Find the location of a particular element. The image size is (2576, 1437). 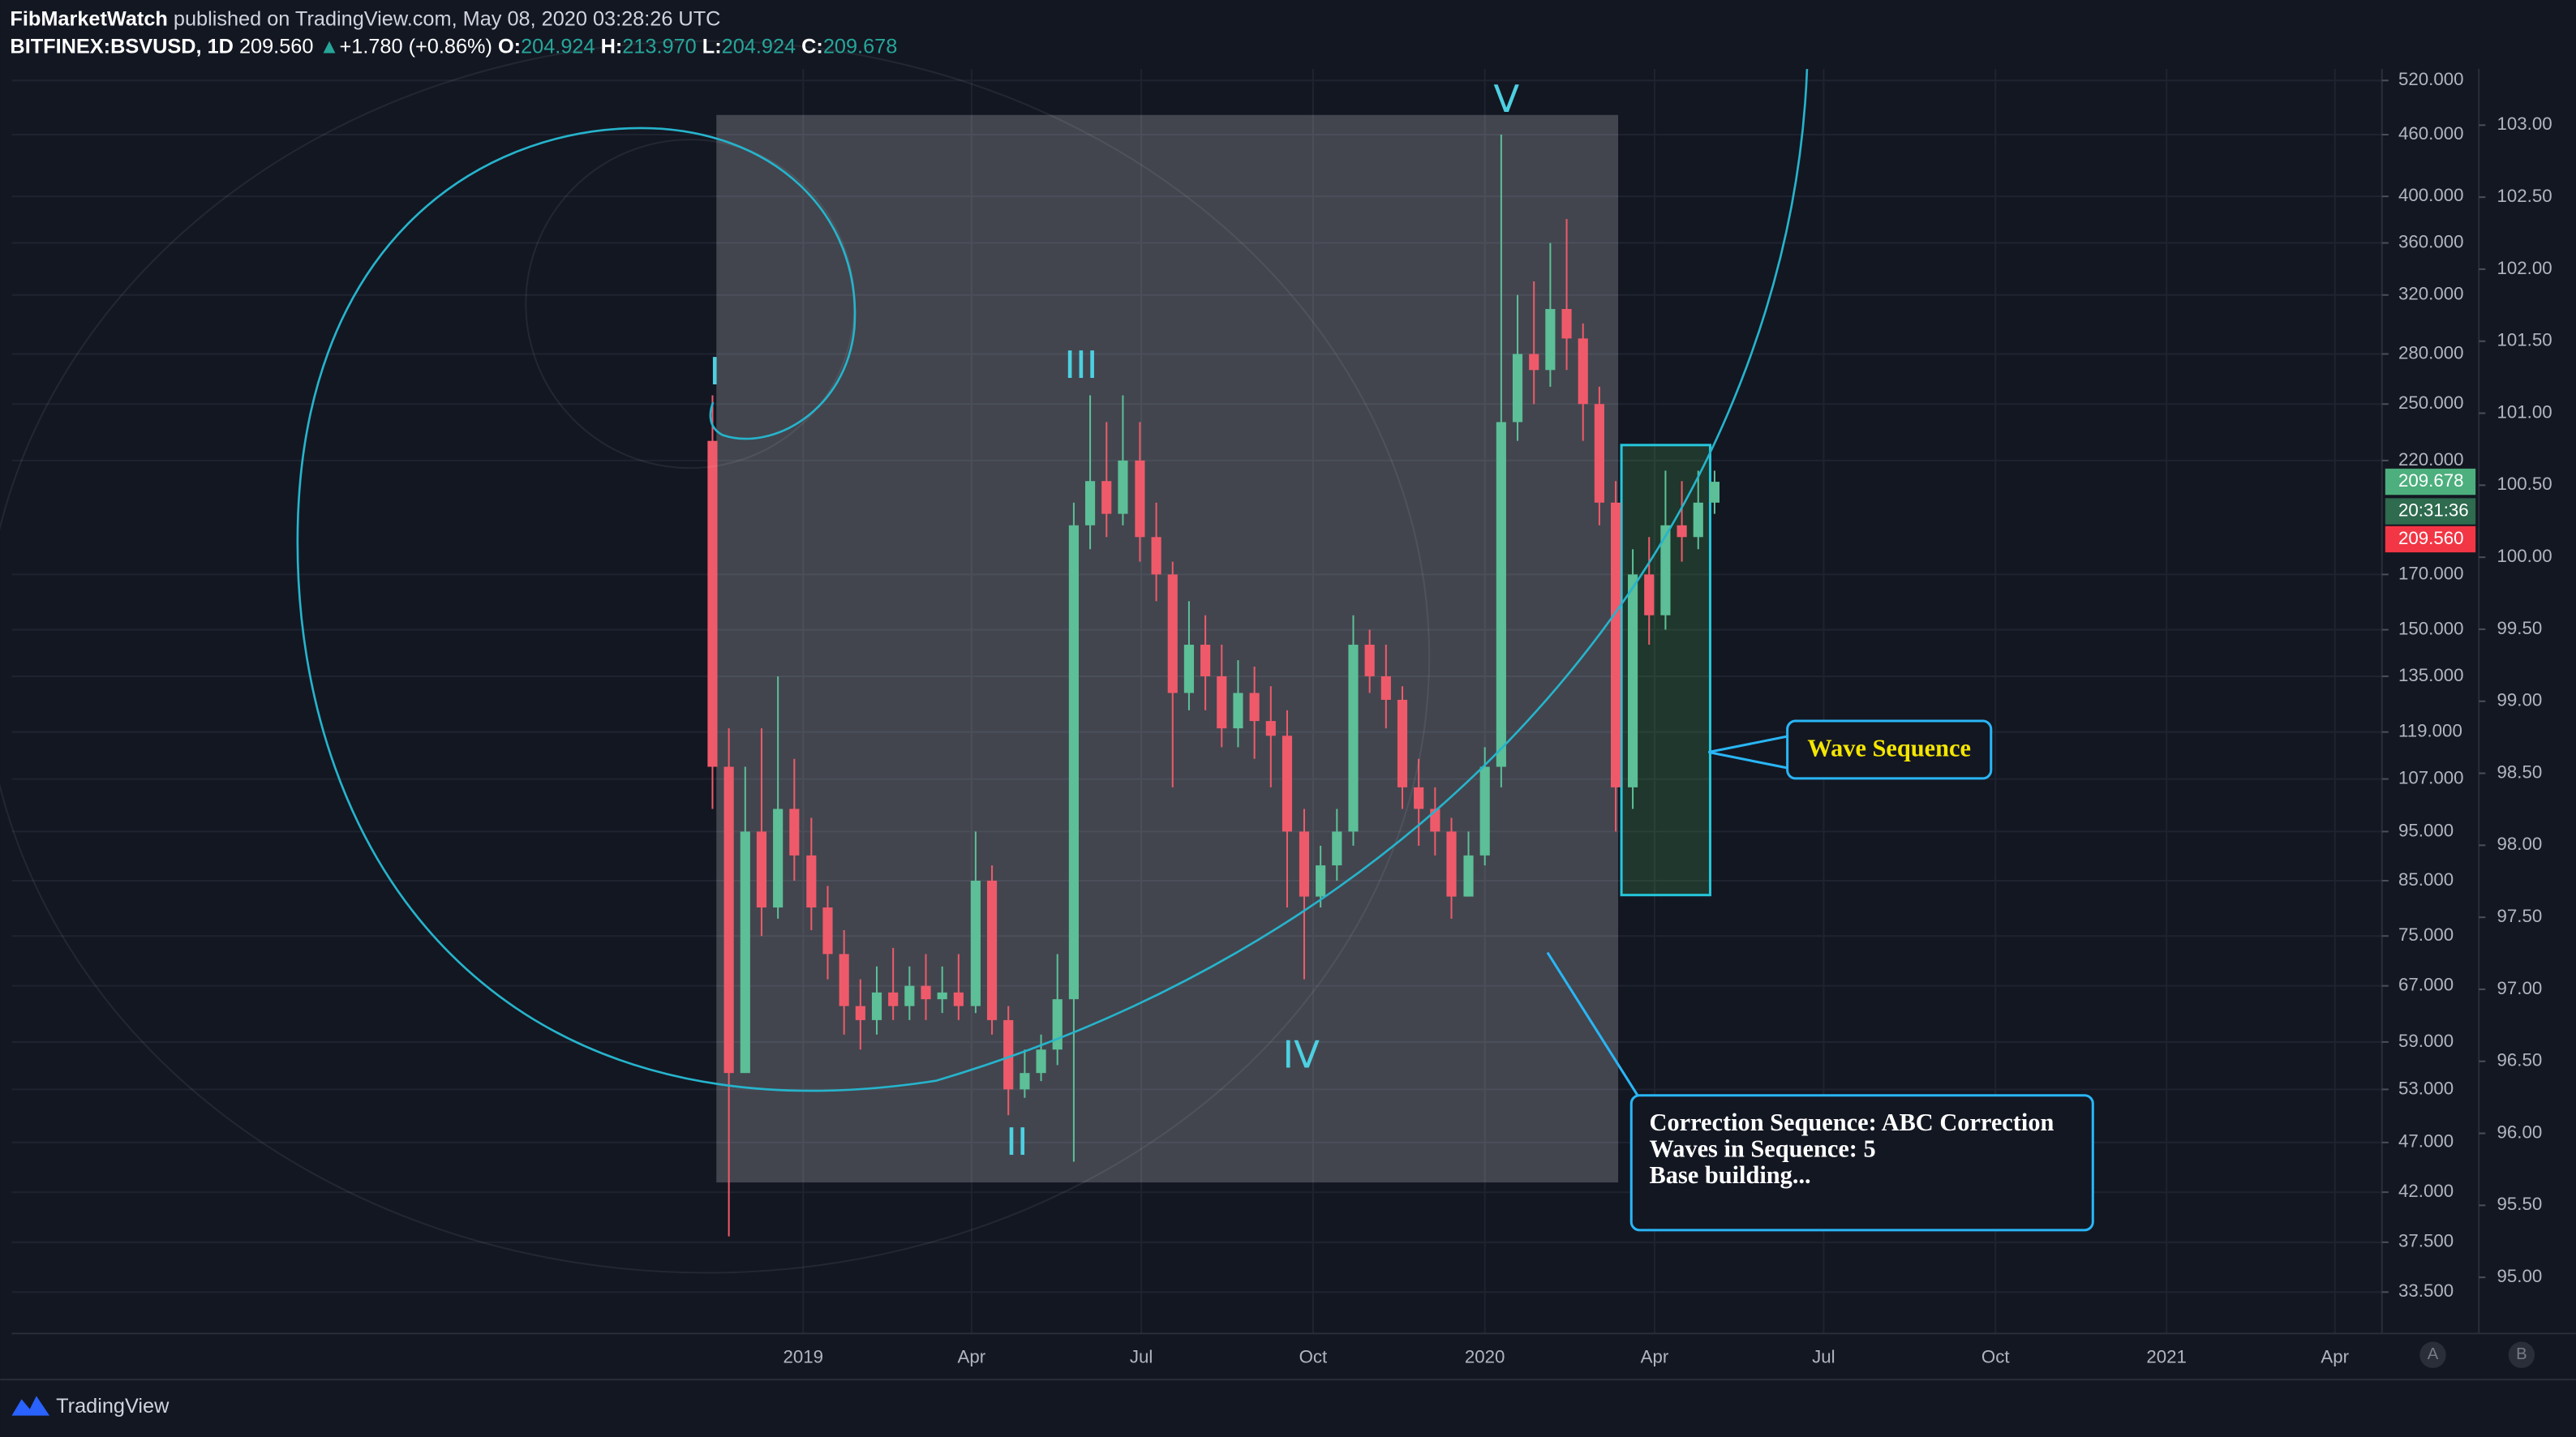

last-price-box is located at coordinates (2430, 539).